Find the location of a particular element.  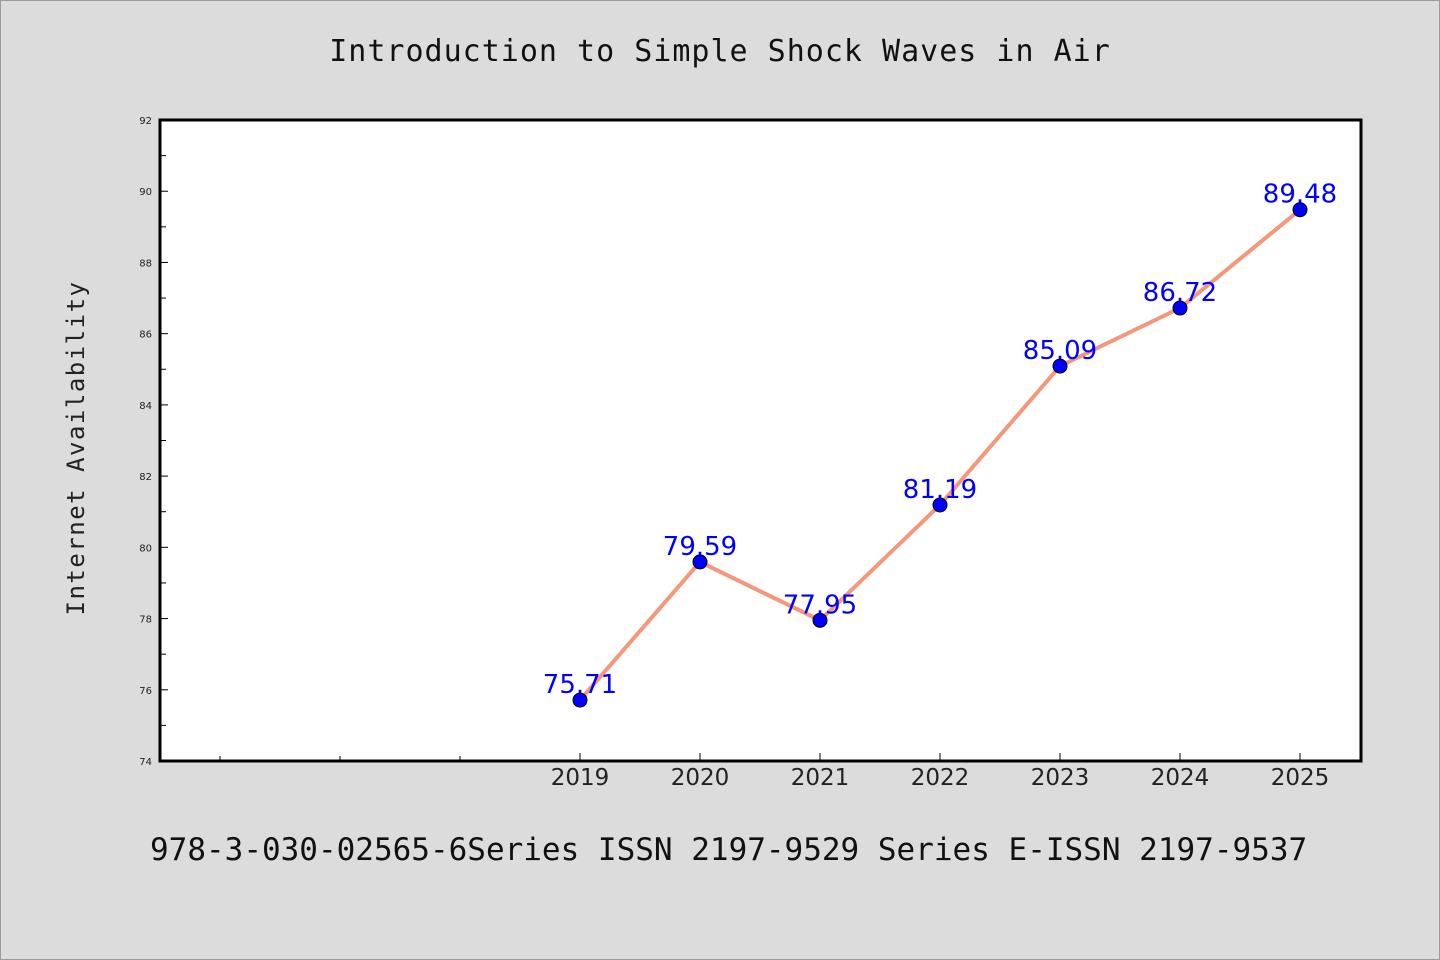

x-tick-label: 2023 is located at coordinates (1060, 778).